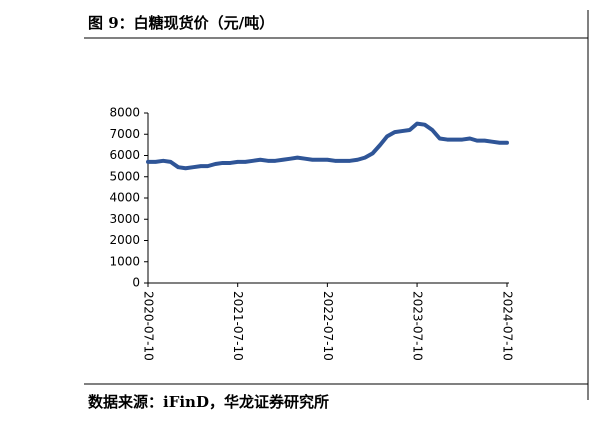  What do you see at coordinates (418, 326) in the screenshot?
I see `x-tick-label: 2023-07-10` at bounding box center [418, 326].